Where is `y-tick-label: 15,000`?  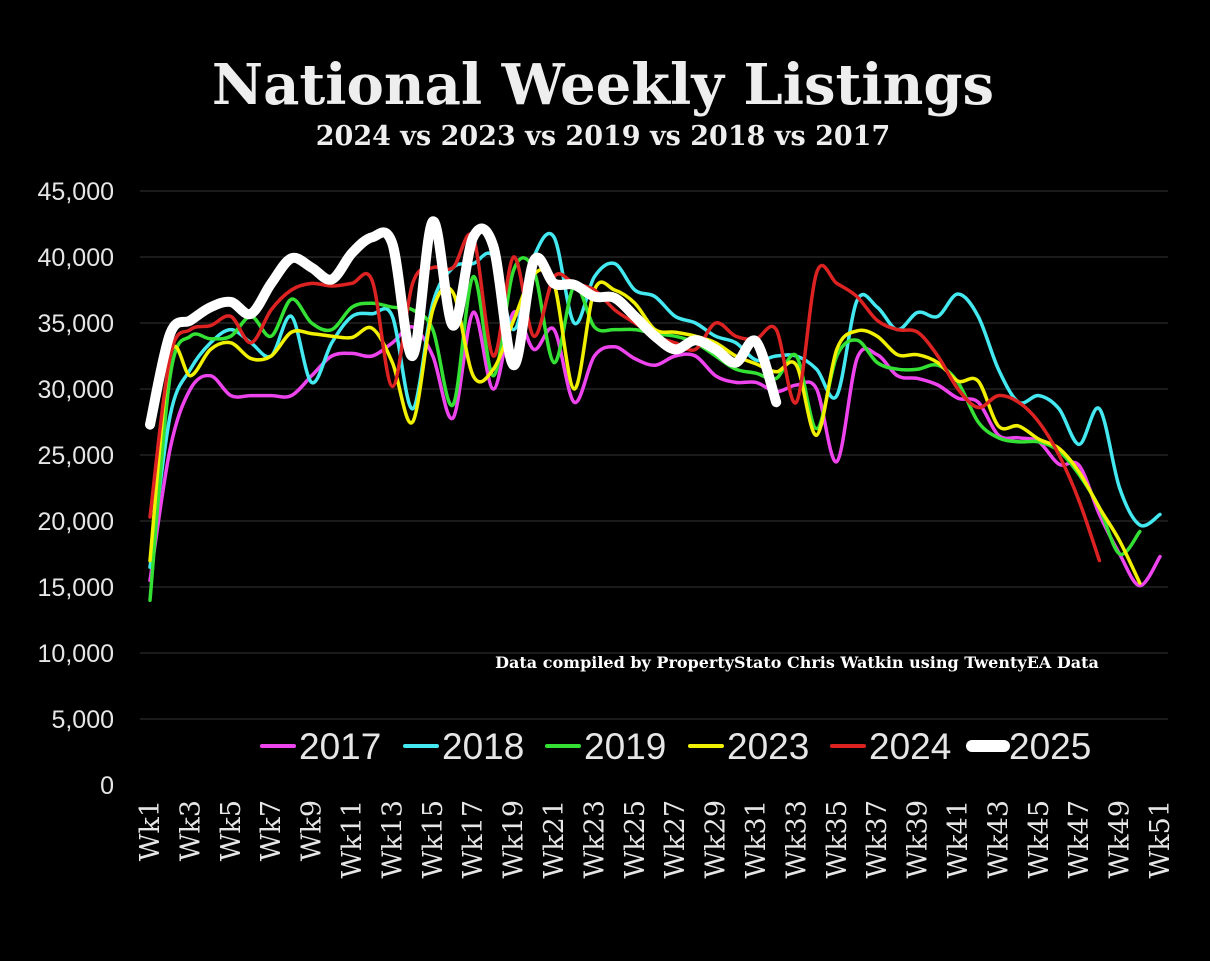
y-tick-label: 15,000 is located at coordinates (76, 588).